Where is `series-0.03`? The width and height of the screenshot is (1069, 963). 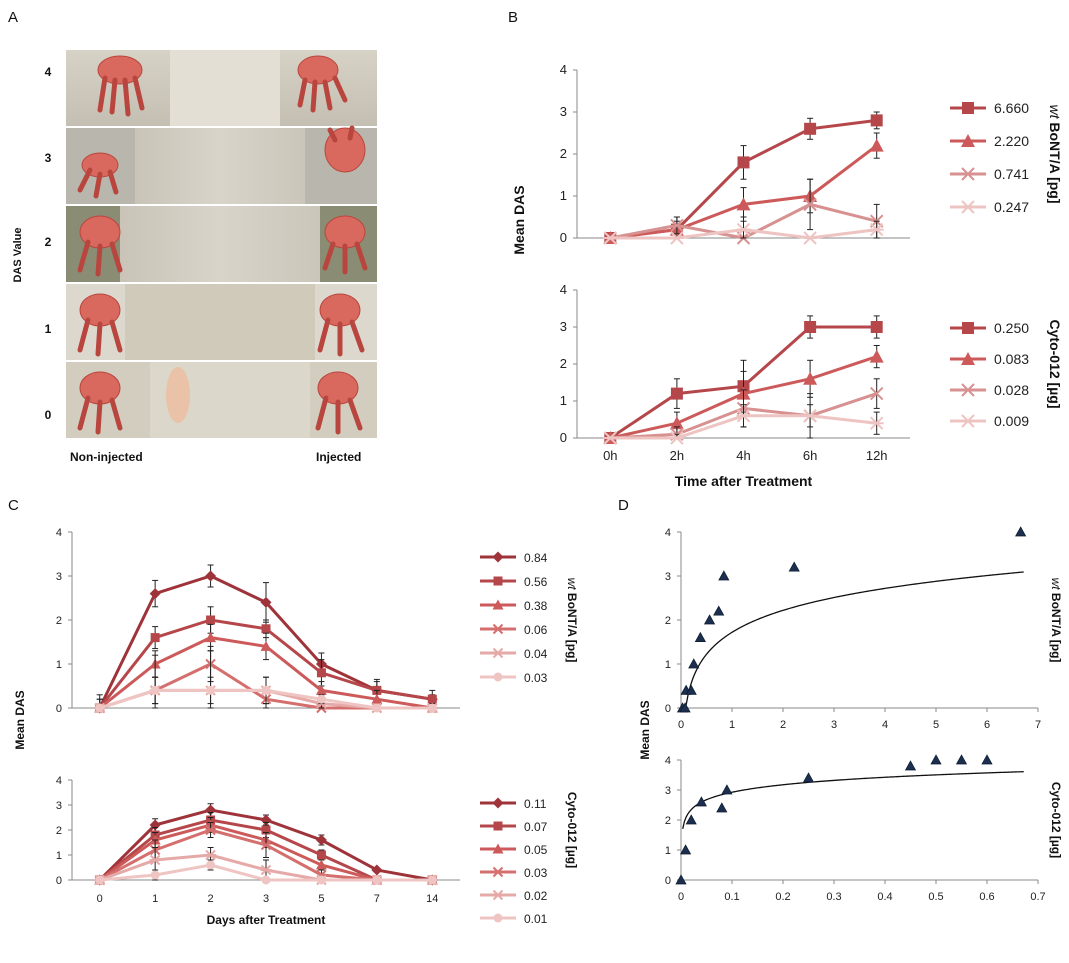
series-0.03 is located at coordinates (266, 694).